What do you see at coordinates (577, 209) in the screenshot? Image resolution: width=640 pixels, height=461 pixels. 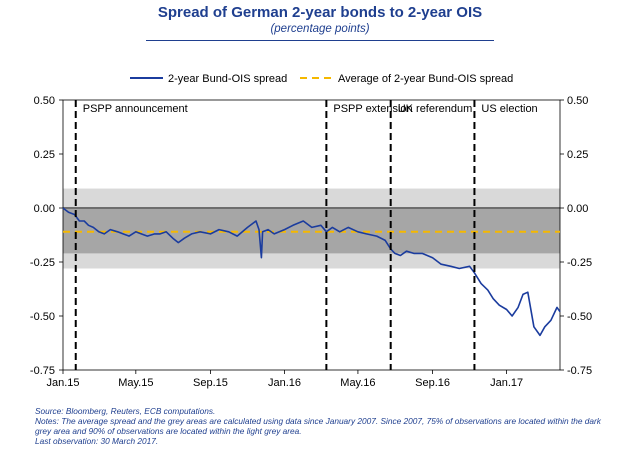 I see `y-tick-label-right: 0.00` at bounding box center [577, 209].